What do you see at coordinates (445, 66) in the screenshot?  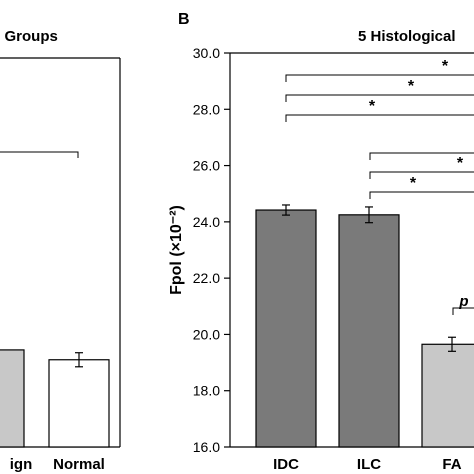 I see `panel-b-significance-label-0: *` at bounding box center [445, 66].